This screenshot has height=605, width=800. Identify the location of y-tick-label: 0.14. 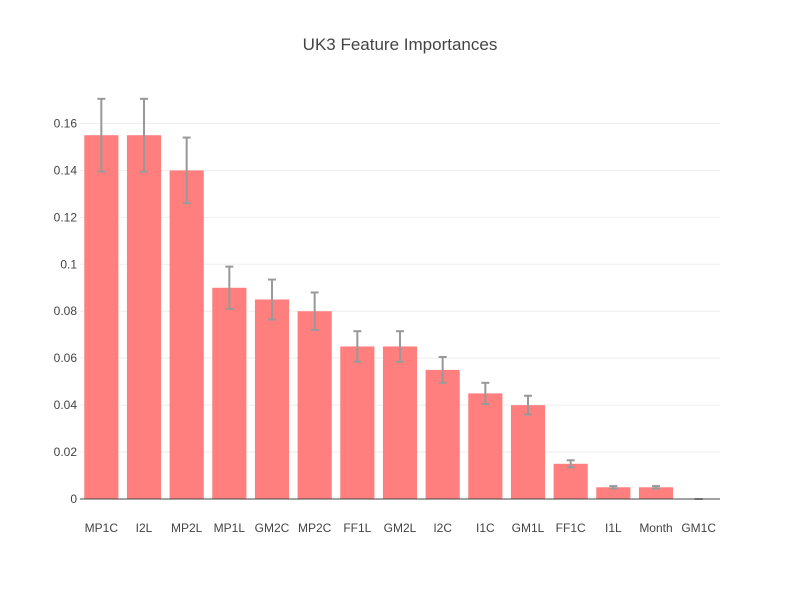
(66, 170).